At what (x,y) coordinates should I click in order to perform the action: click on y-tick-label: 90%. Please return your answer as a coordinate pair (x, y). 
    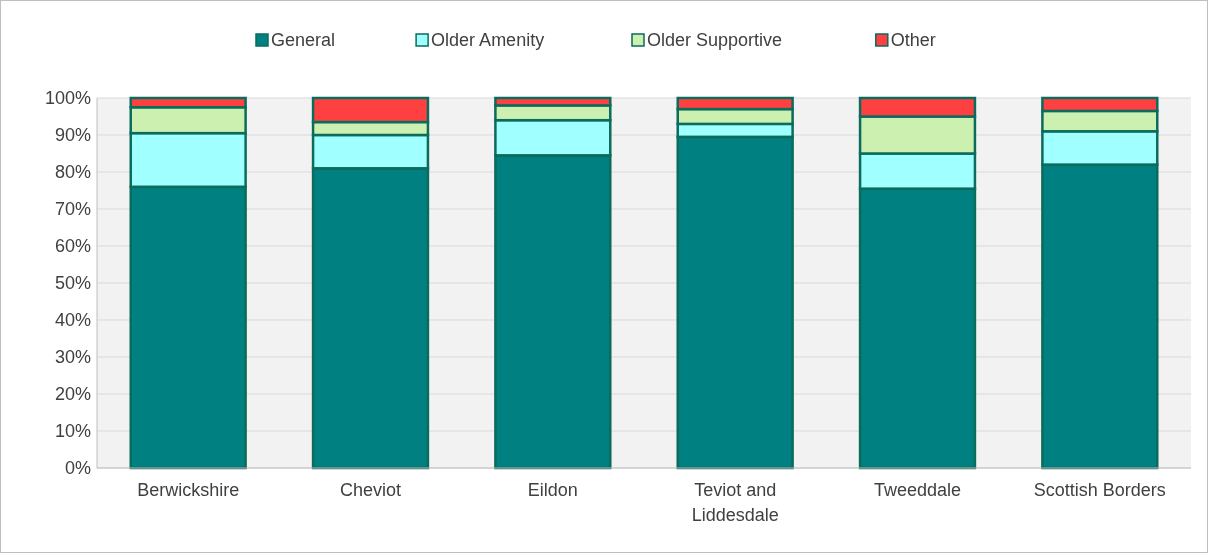
    Looking at the image, I should click on (72, 135).